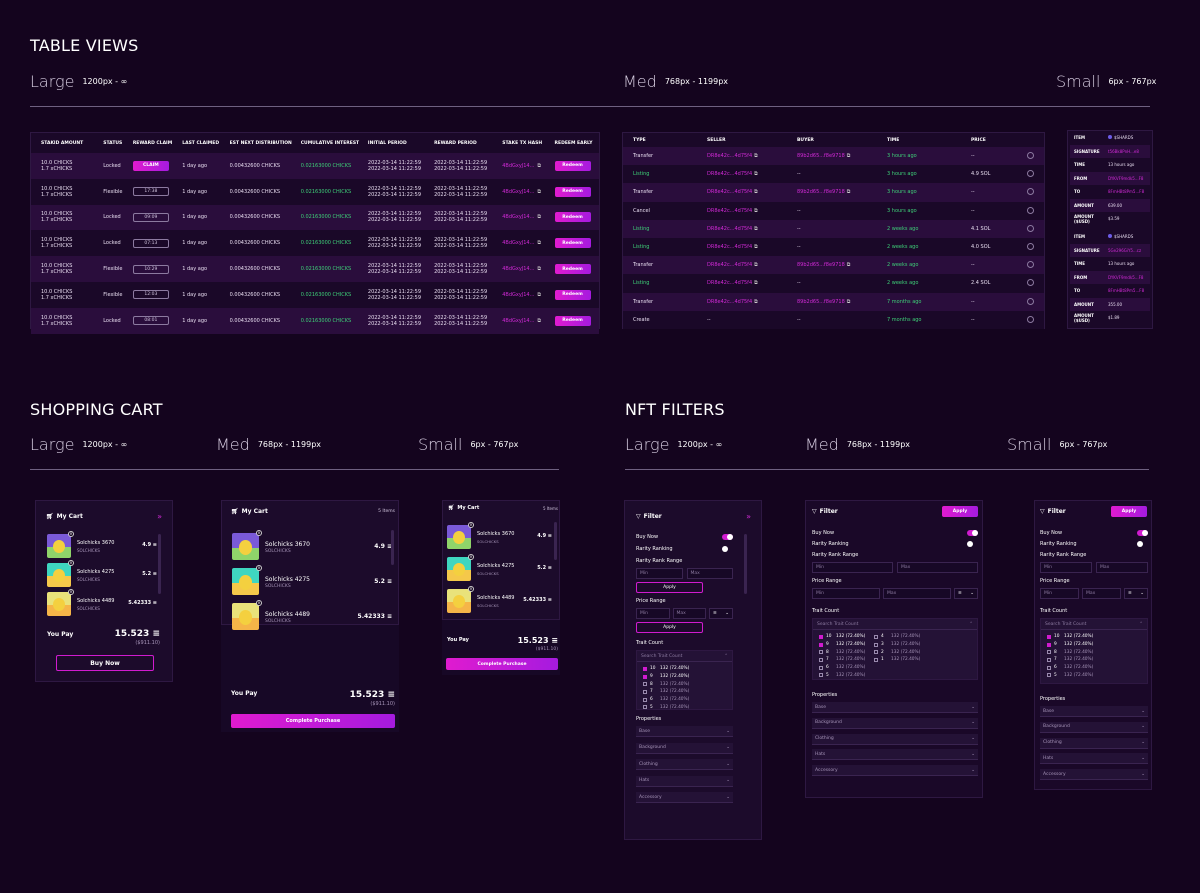 This screenshot has width=1200, height=893. What do you see at coordinates (666, 677) in the screenshot?
I see `trait-option: 9 132 (72.40%)` at bounding box center [666, 677].